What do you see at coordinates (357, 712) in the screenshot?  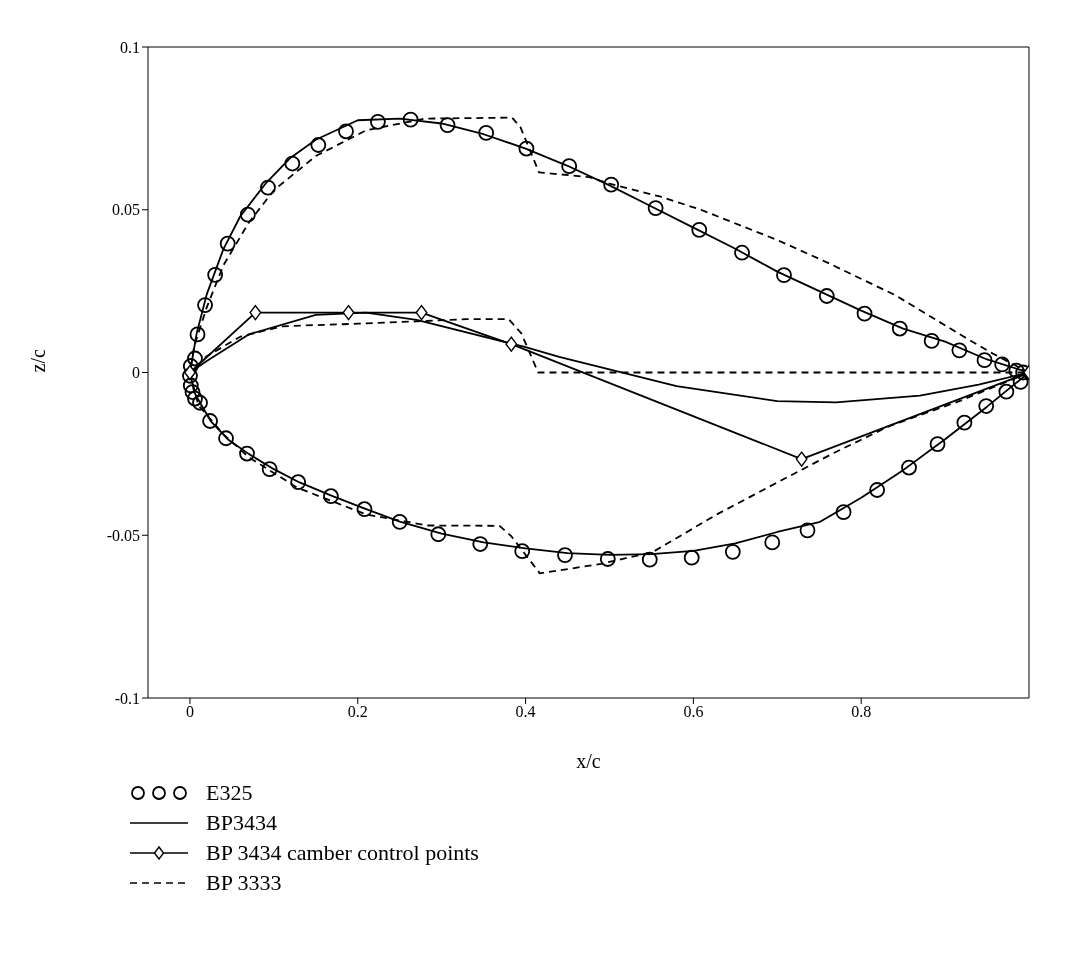 I see `x-tick-label: 0.2` at bounding box center [357, 712].